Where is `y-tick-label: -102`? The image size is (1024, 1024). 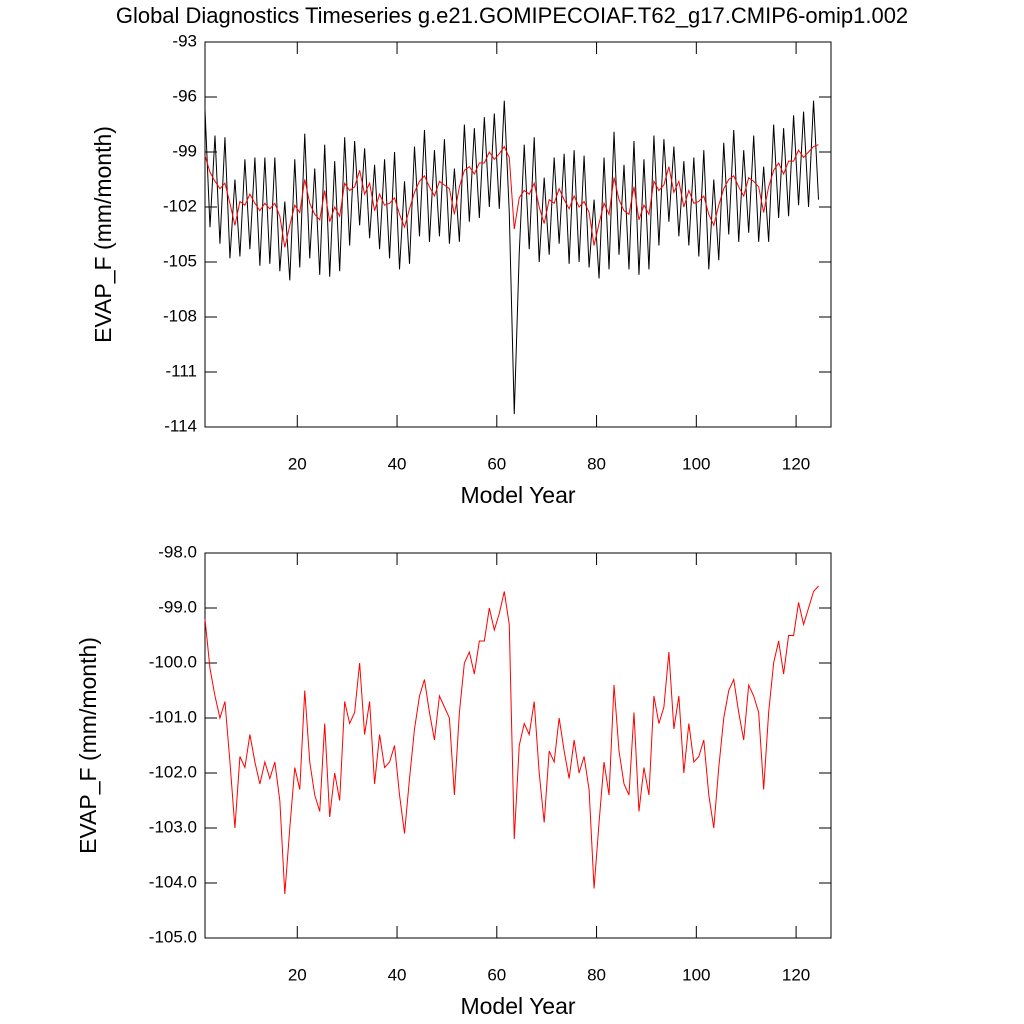
y-tick-label: -102 is located at coordinates (180, 205).